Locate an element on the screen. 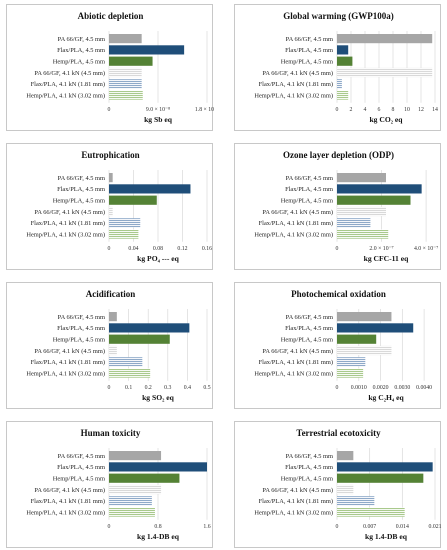 The width and height of the screenshot is (447, 550). x-axis-label: kg Sb eq is located at coordinates (158, 119).